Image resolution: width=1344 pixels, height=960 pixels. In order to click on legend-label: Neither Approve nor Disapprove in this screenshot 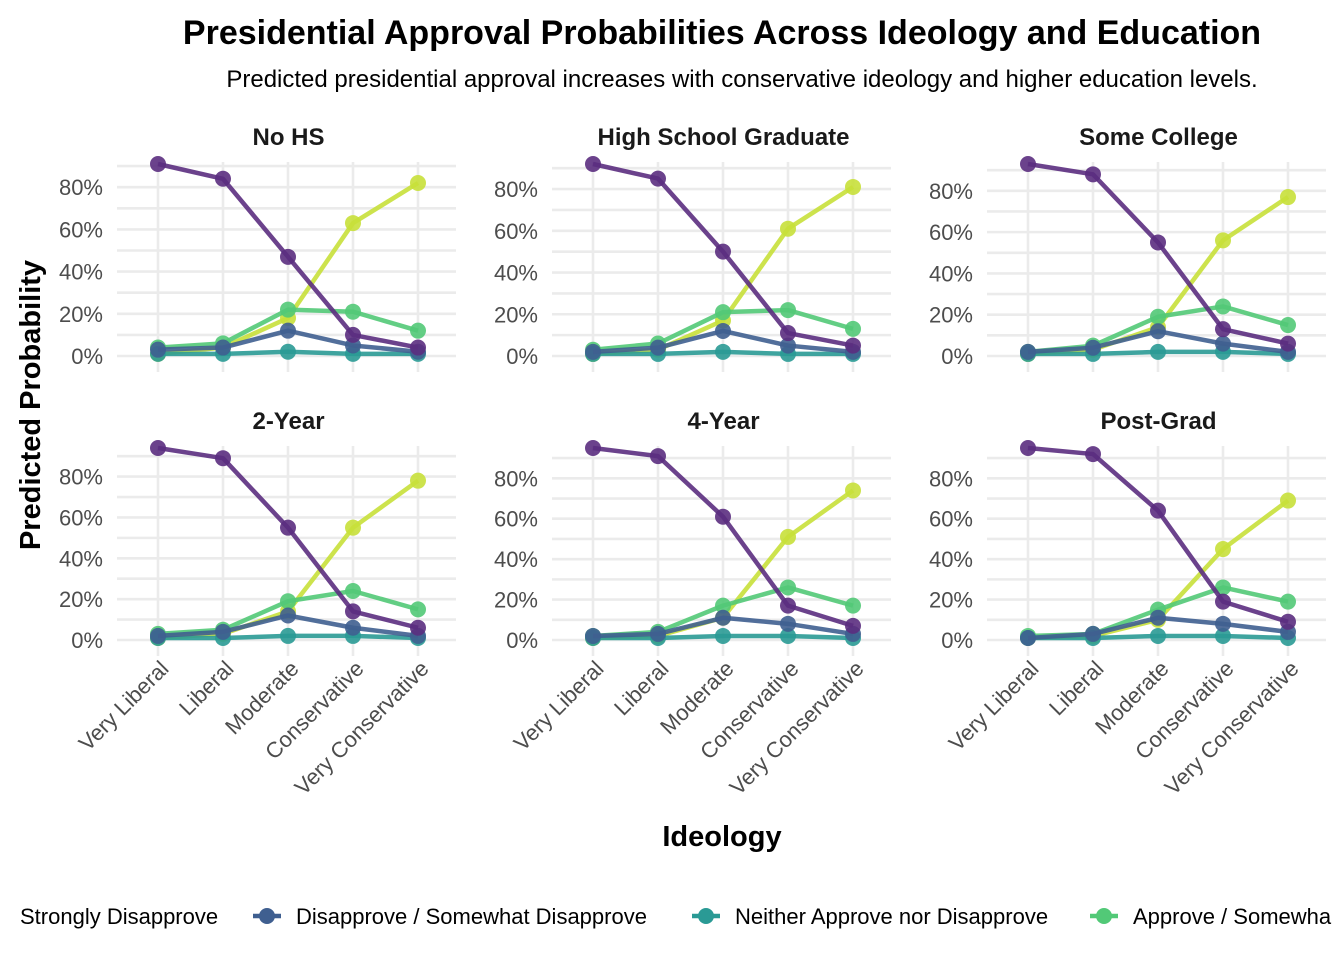, I will do `click(891, 916)`.